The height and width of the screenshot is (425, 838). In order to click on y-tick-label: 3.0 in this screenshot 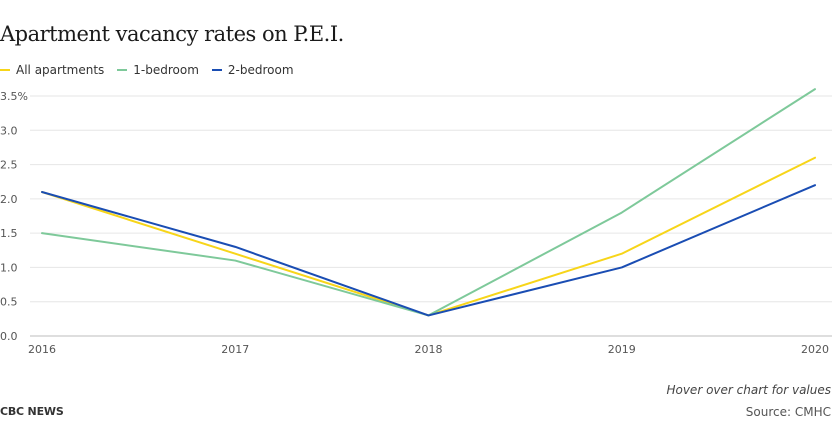, I will do `click(9, 130)`.